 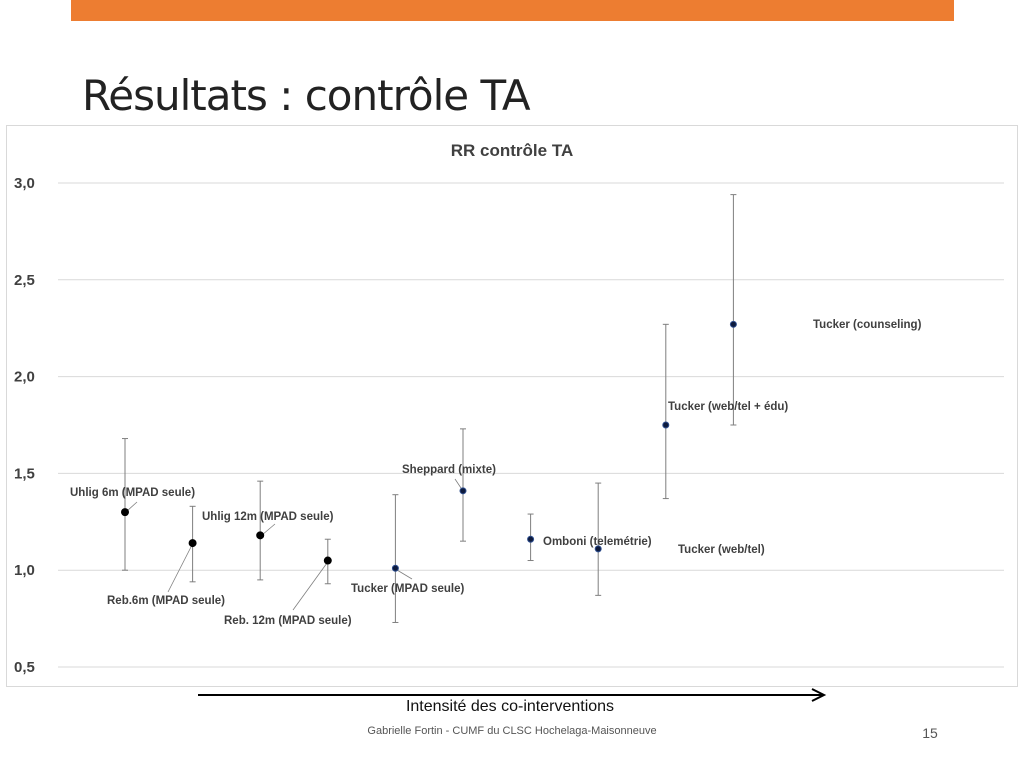 What do you see at coordinates (24, 473) in the screenshot?
I see `y-tick-label: 1,5` at bounding box center [24, 473].